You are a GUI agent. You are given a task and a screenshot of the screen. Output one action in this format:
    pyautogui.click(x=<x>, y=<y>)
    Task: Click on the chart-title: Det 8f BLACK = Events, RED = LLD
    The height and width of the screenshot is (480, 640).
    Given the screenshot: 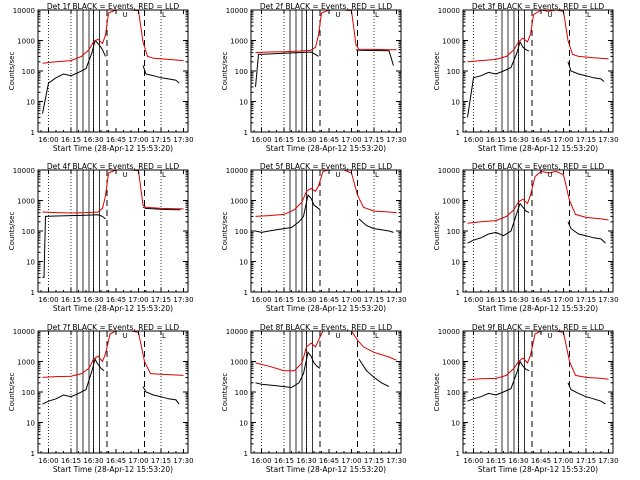 What is the action you would take?
    pyautogui.click(x=326, y=327)
    